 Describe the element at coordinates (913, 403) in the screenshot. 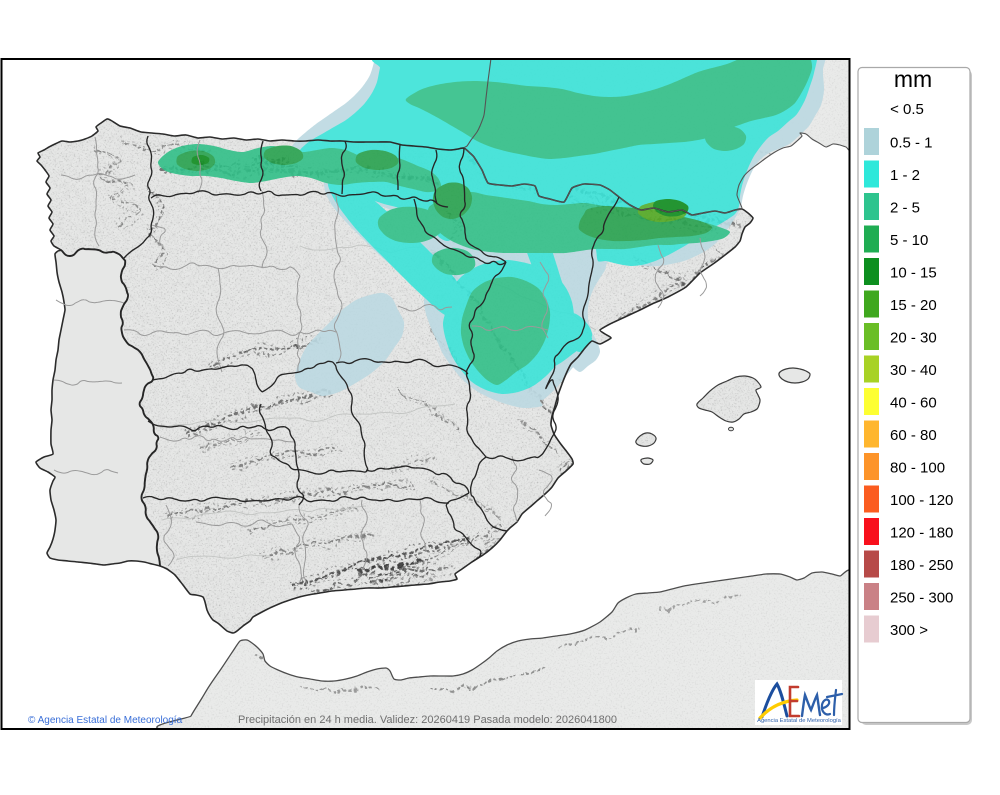

I see `svg-text: 40 - 60` at that location.